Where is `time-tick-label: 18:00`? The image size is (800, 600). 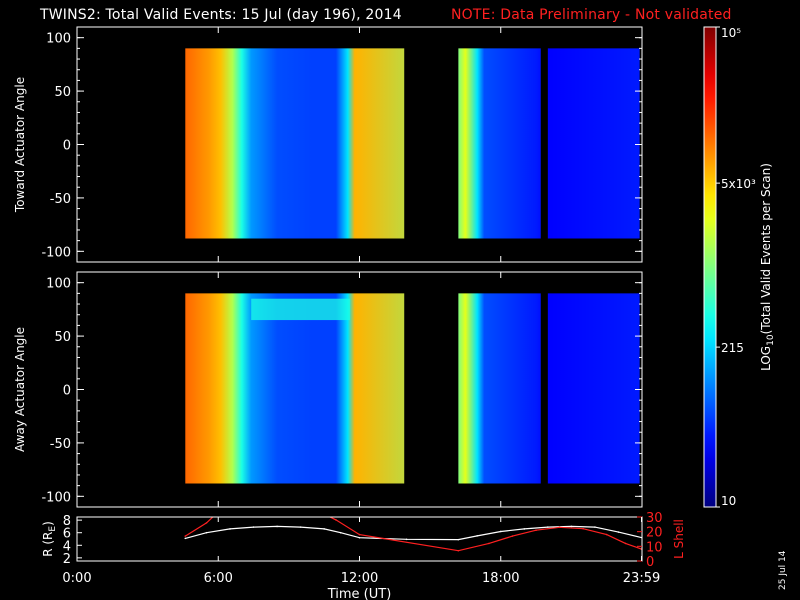 time-tick-label: 18:00 is located at coordinates (500, 578).